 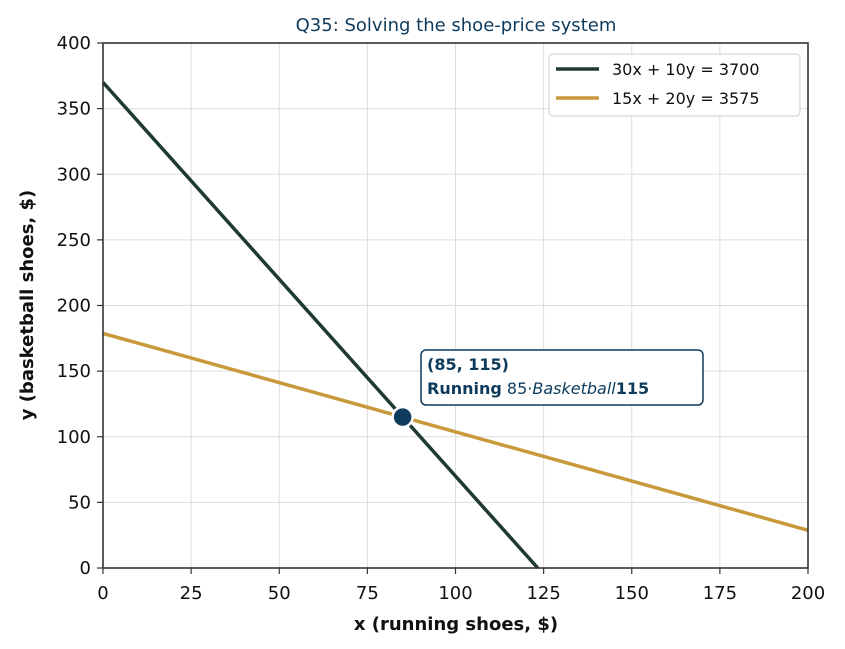 What do you see at coordinates (543, 593) in the screenshot?
I see `x-tick-label: 125` at bounding box center [543, 593].